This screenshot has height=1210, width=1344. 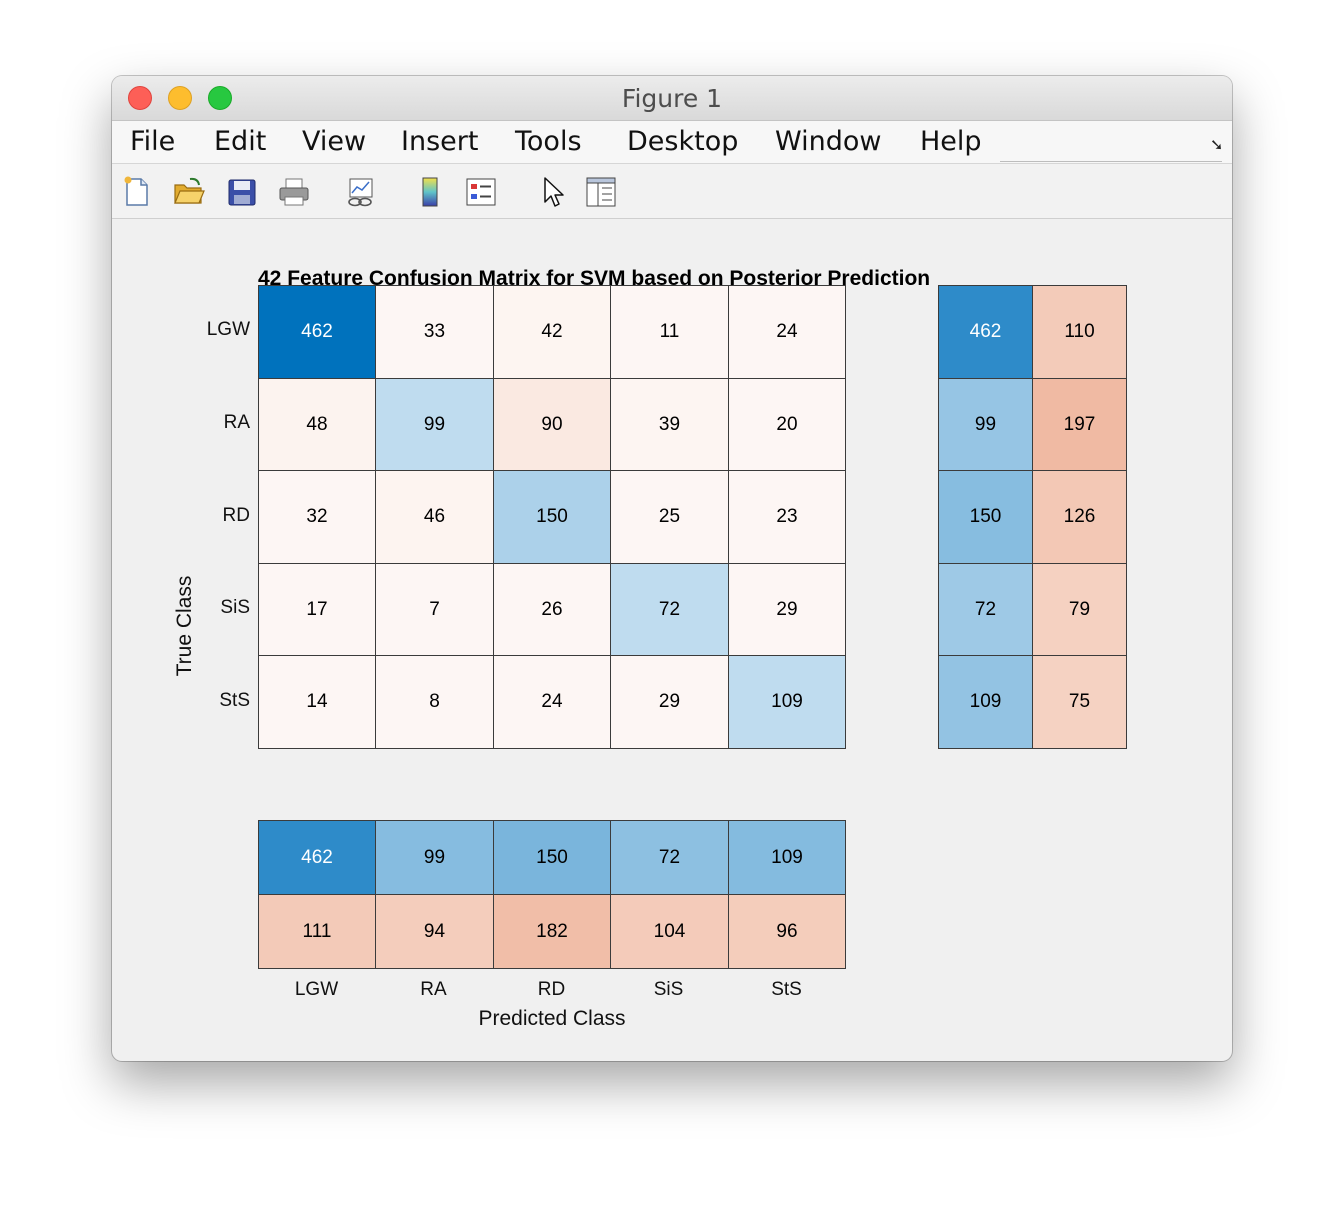 I want to click on row-summary-cell: 99, so click(x=985, y=424).